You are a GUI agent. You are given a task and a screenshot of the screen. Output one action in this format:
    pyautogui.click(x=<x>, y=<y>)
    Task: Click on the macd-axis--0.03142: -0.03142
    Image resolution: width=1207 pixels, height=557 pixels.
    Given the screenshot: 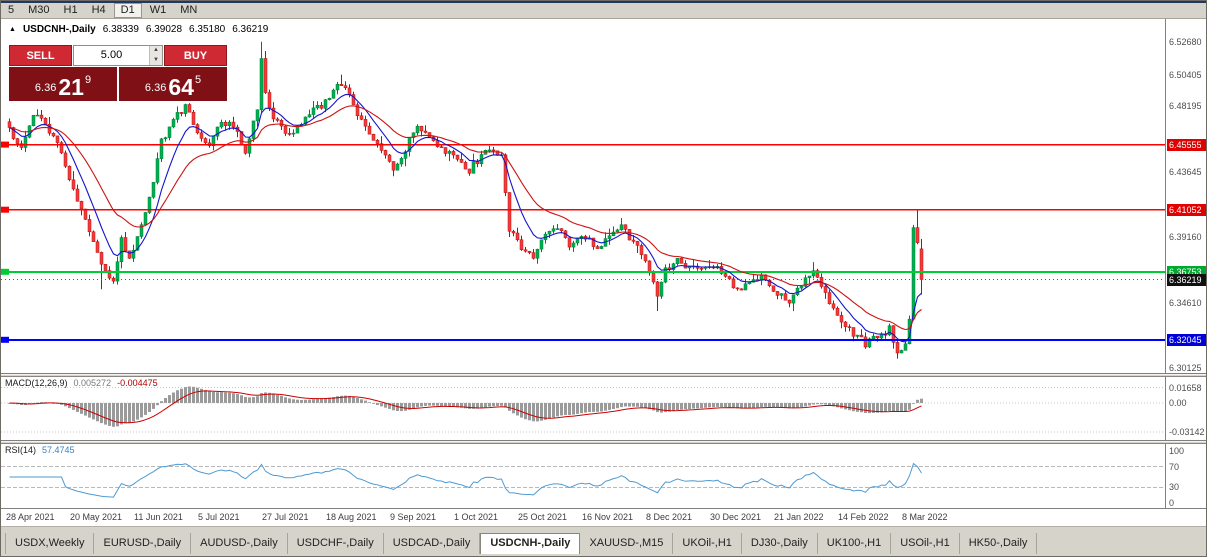 What is the action you would take?
    pyautogui.click(x=1187, y=431)
    